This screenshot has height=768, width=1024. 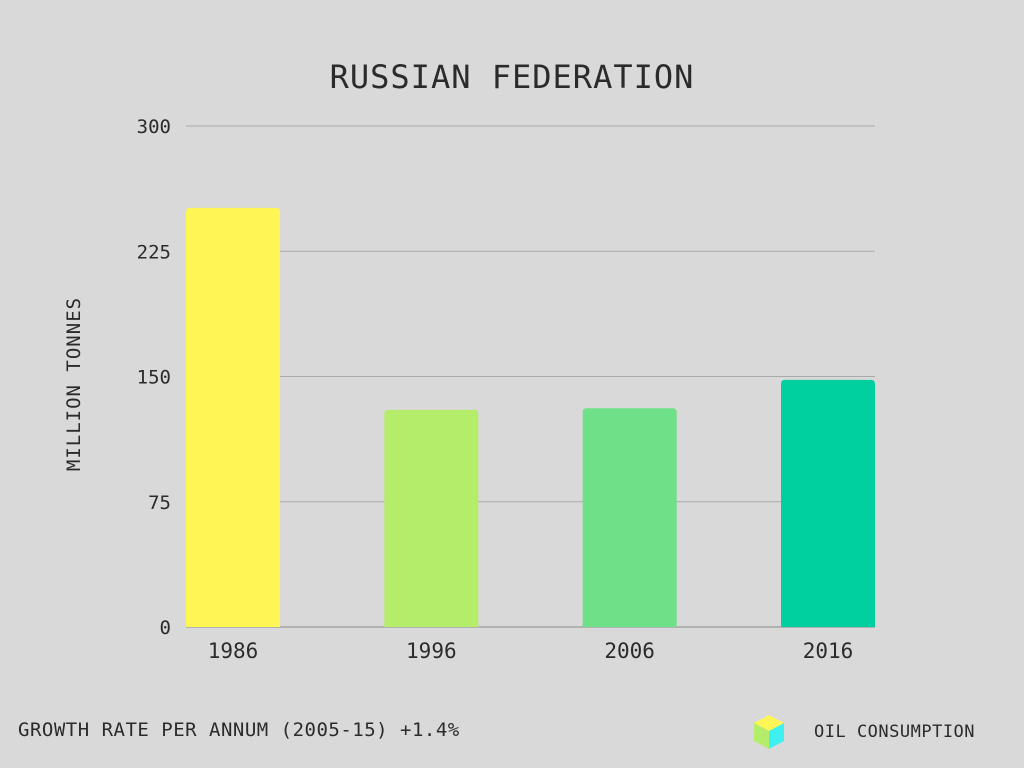 I want to click on bar-1986, so click(x=233, y=417).